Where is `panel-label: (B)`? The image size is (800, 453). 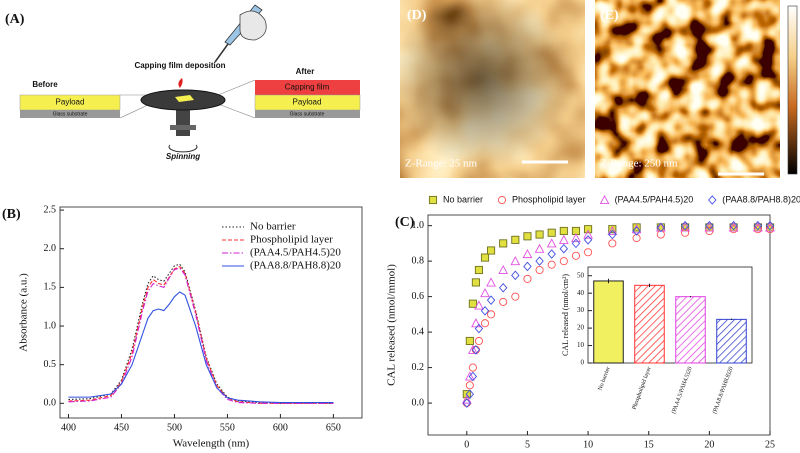 panel-label: (B) is located at coordinates (11, 214).